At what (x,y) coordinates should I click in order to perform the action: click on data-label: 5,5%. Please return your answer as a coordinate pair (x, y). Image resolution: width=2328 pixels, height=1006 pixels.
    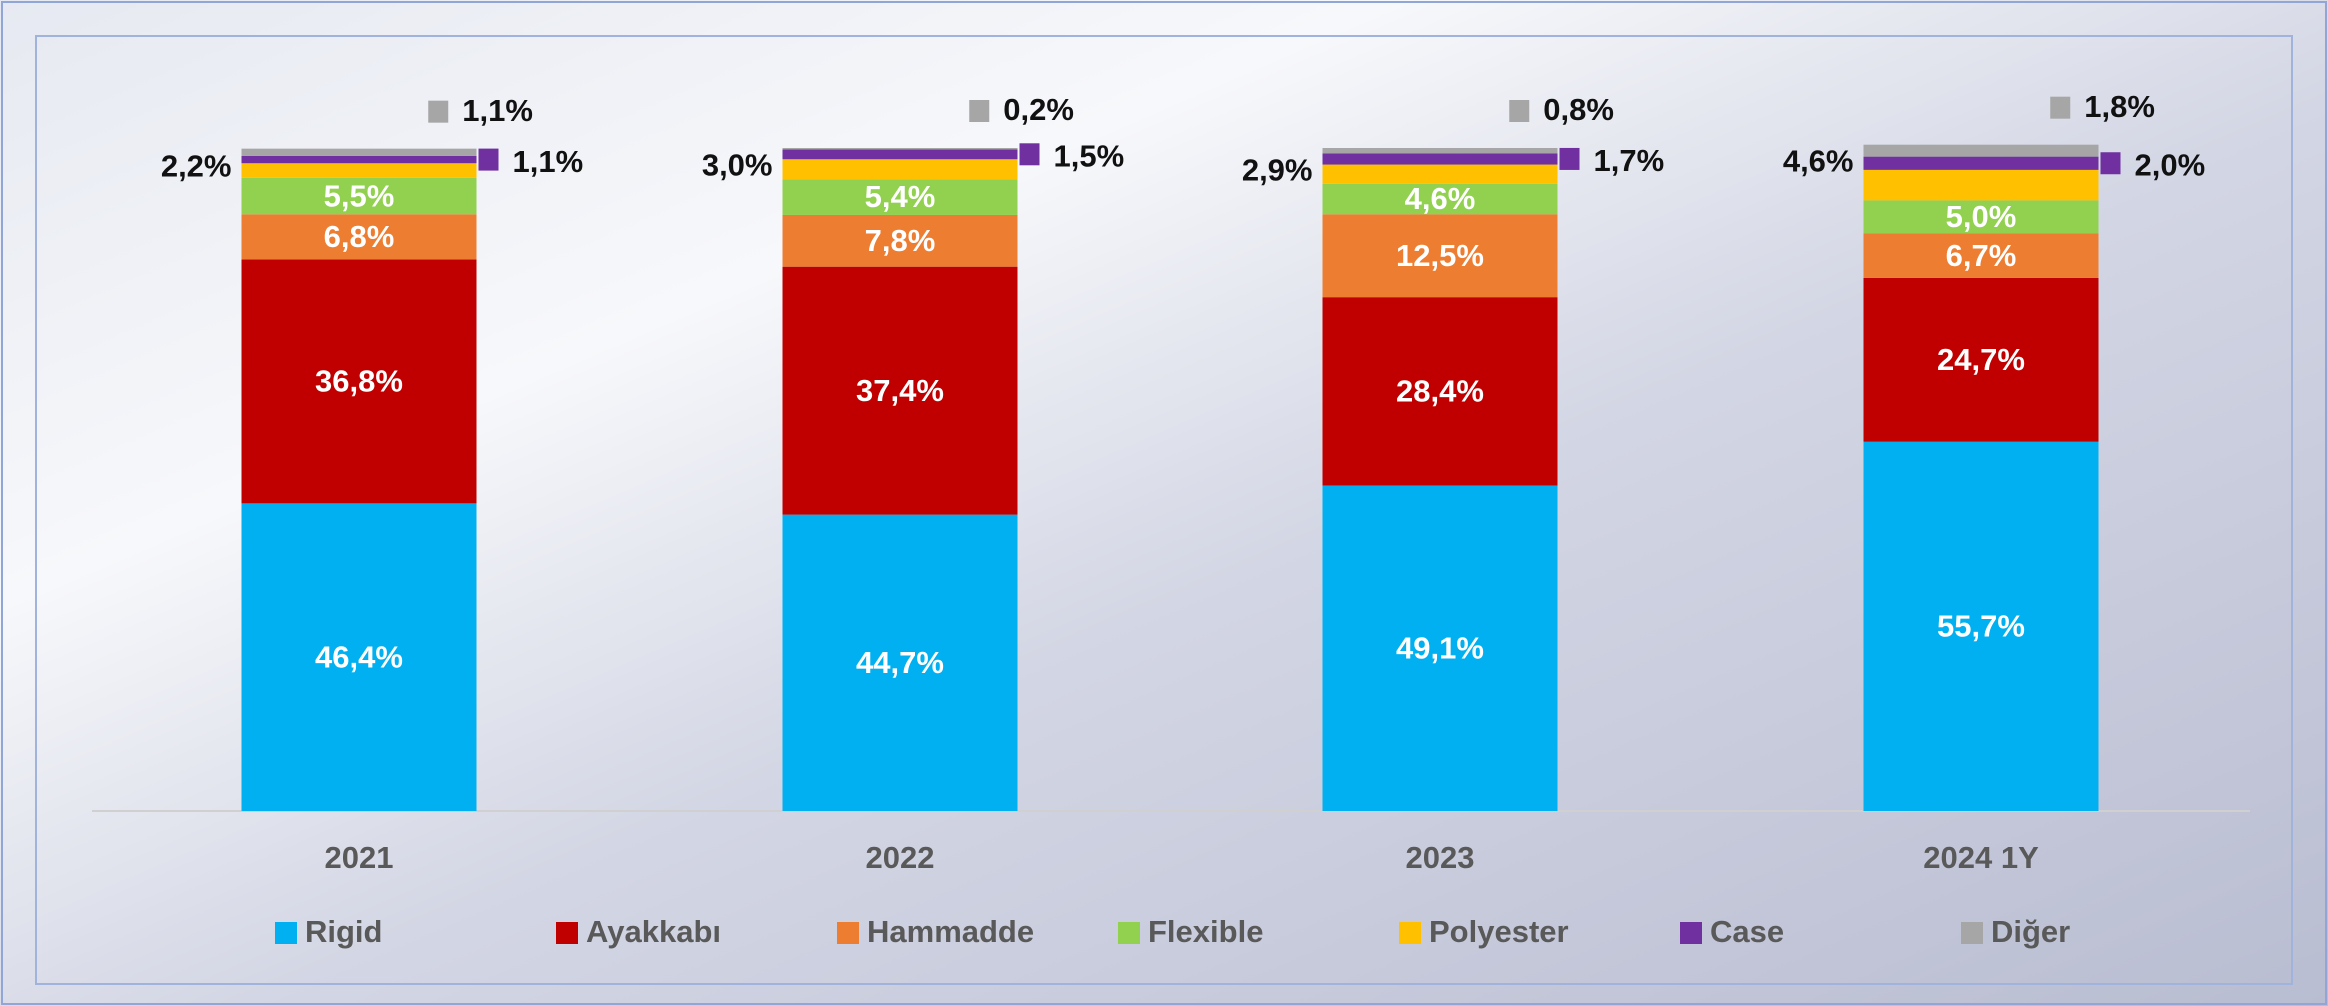
    Looking at the image, I should click on (359, 195).